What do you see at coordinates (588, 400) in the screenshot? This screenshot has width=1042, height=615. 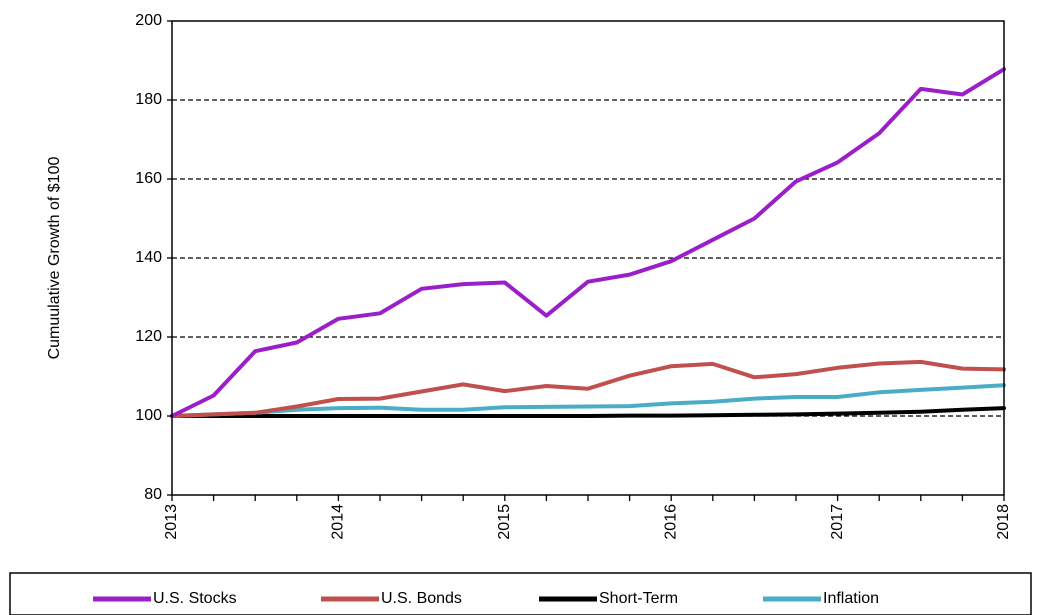 I see `series-line-inflation` at bounding box center [588, 400].